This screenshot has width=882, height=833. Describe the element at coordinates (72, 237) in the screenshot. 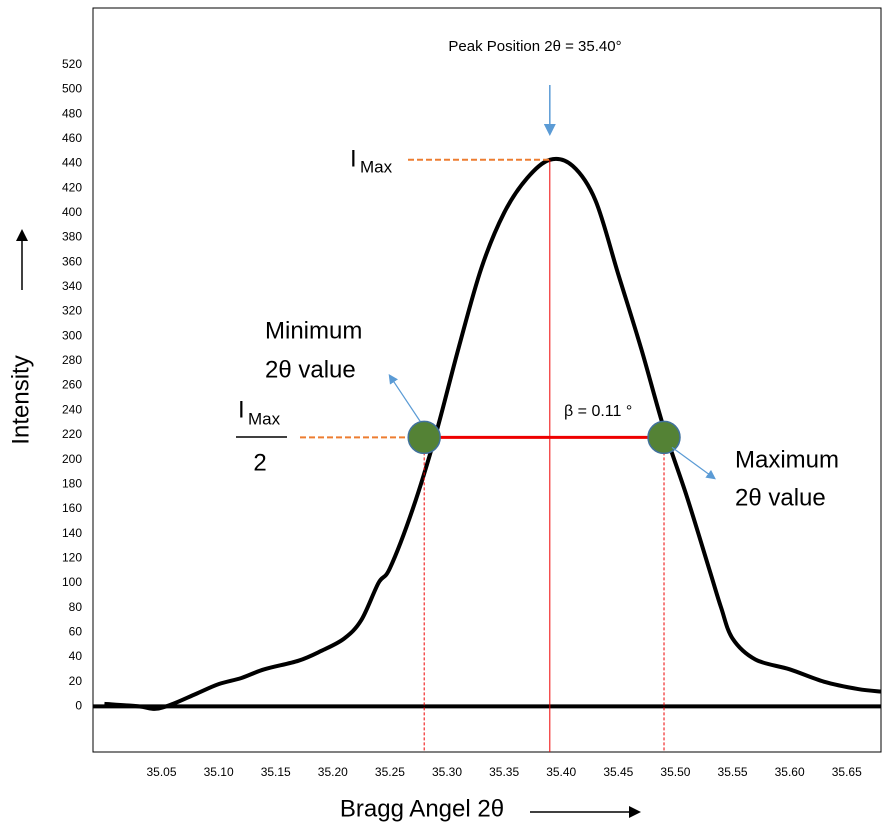

I see `y-tick-label: 380` at that location.